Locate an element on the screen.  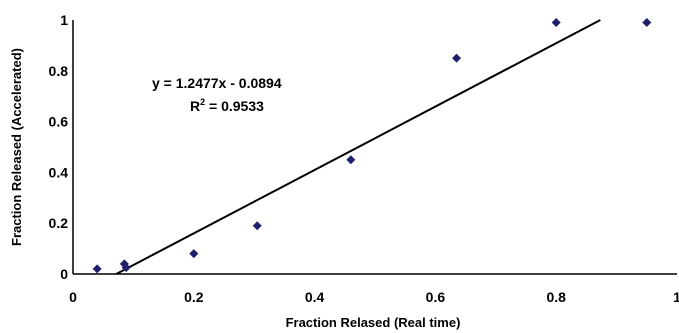
y-axis-title: Fraction Released (Accelerated) is located at coordinates (16, 147).